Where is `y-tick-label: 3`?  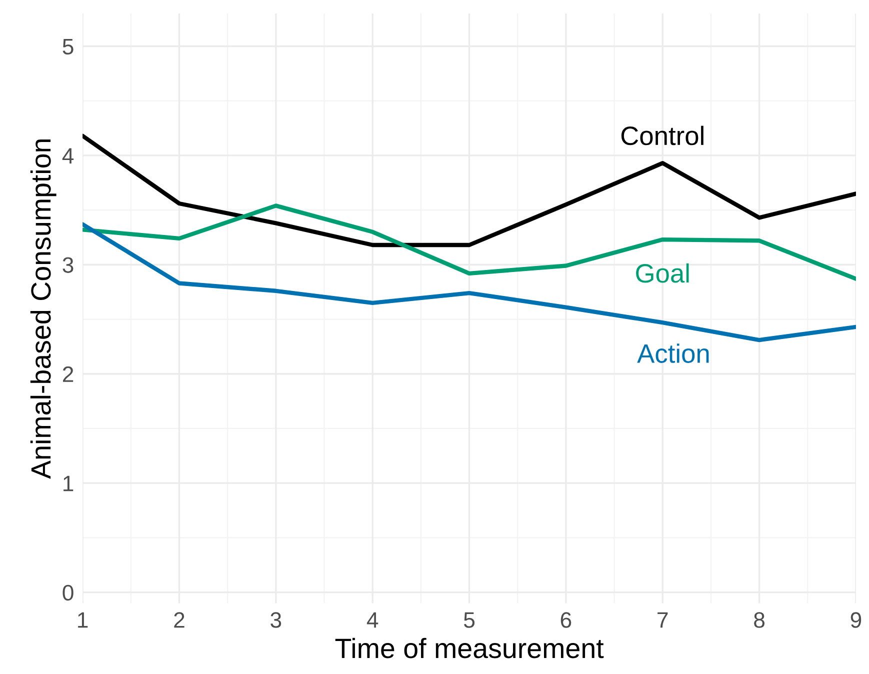 y-tick-label: 3 is located at coordinates (68, 265).